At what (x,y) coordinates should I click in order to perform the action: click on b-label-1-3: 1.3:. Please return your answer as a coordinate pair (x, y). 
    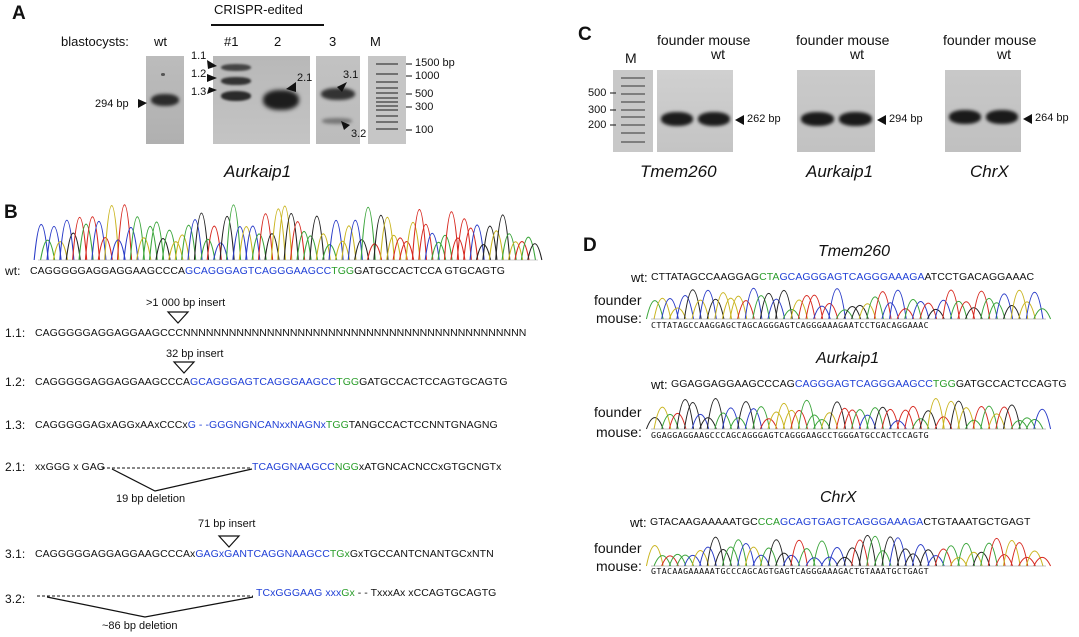
    Looking at the image, I should click on (15, 425).